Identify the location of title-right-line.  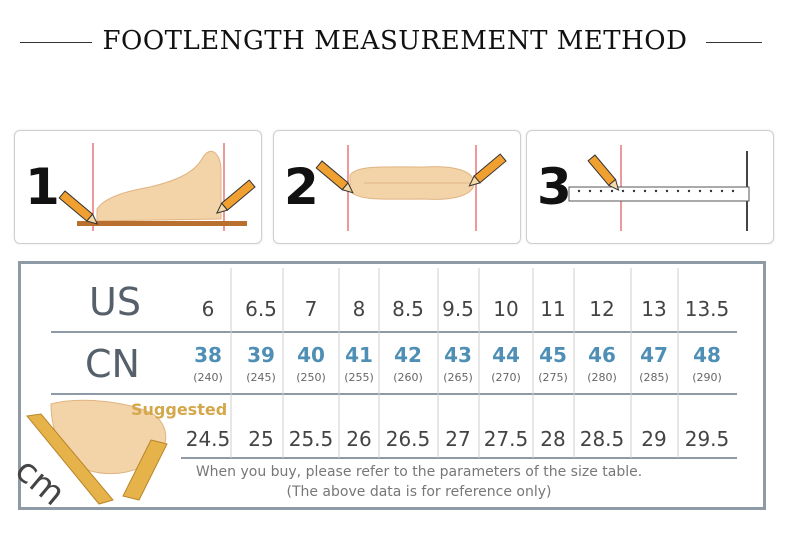
(734, 42).